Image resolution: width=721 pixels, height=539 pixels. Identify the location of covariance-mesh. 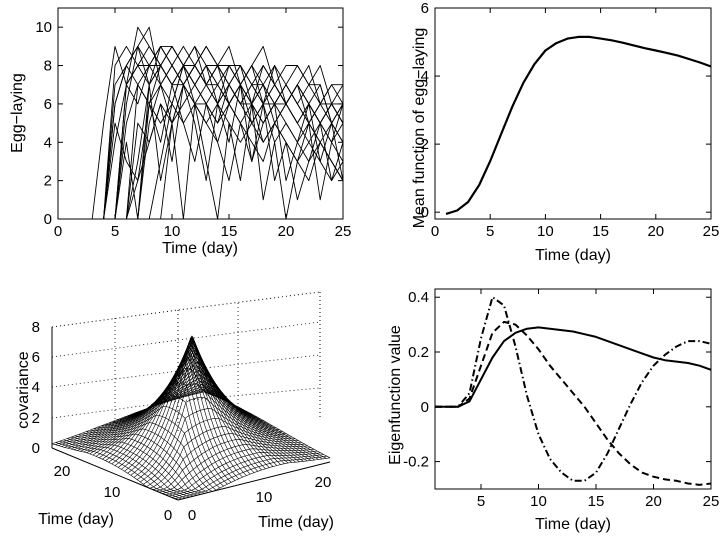
(191, 418).